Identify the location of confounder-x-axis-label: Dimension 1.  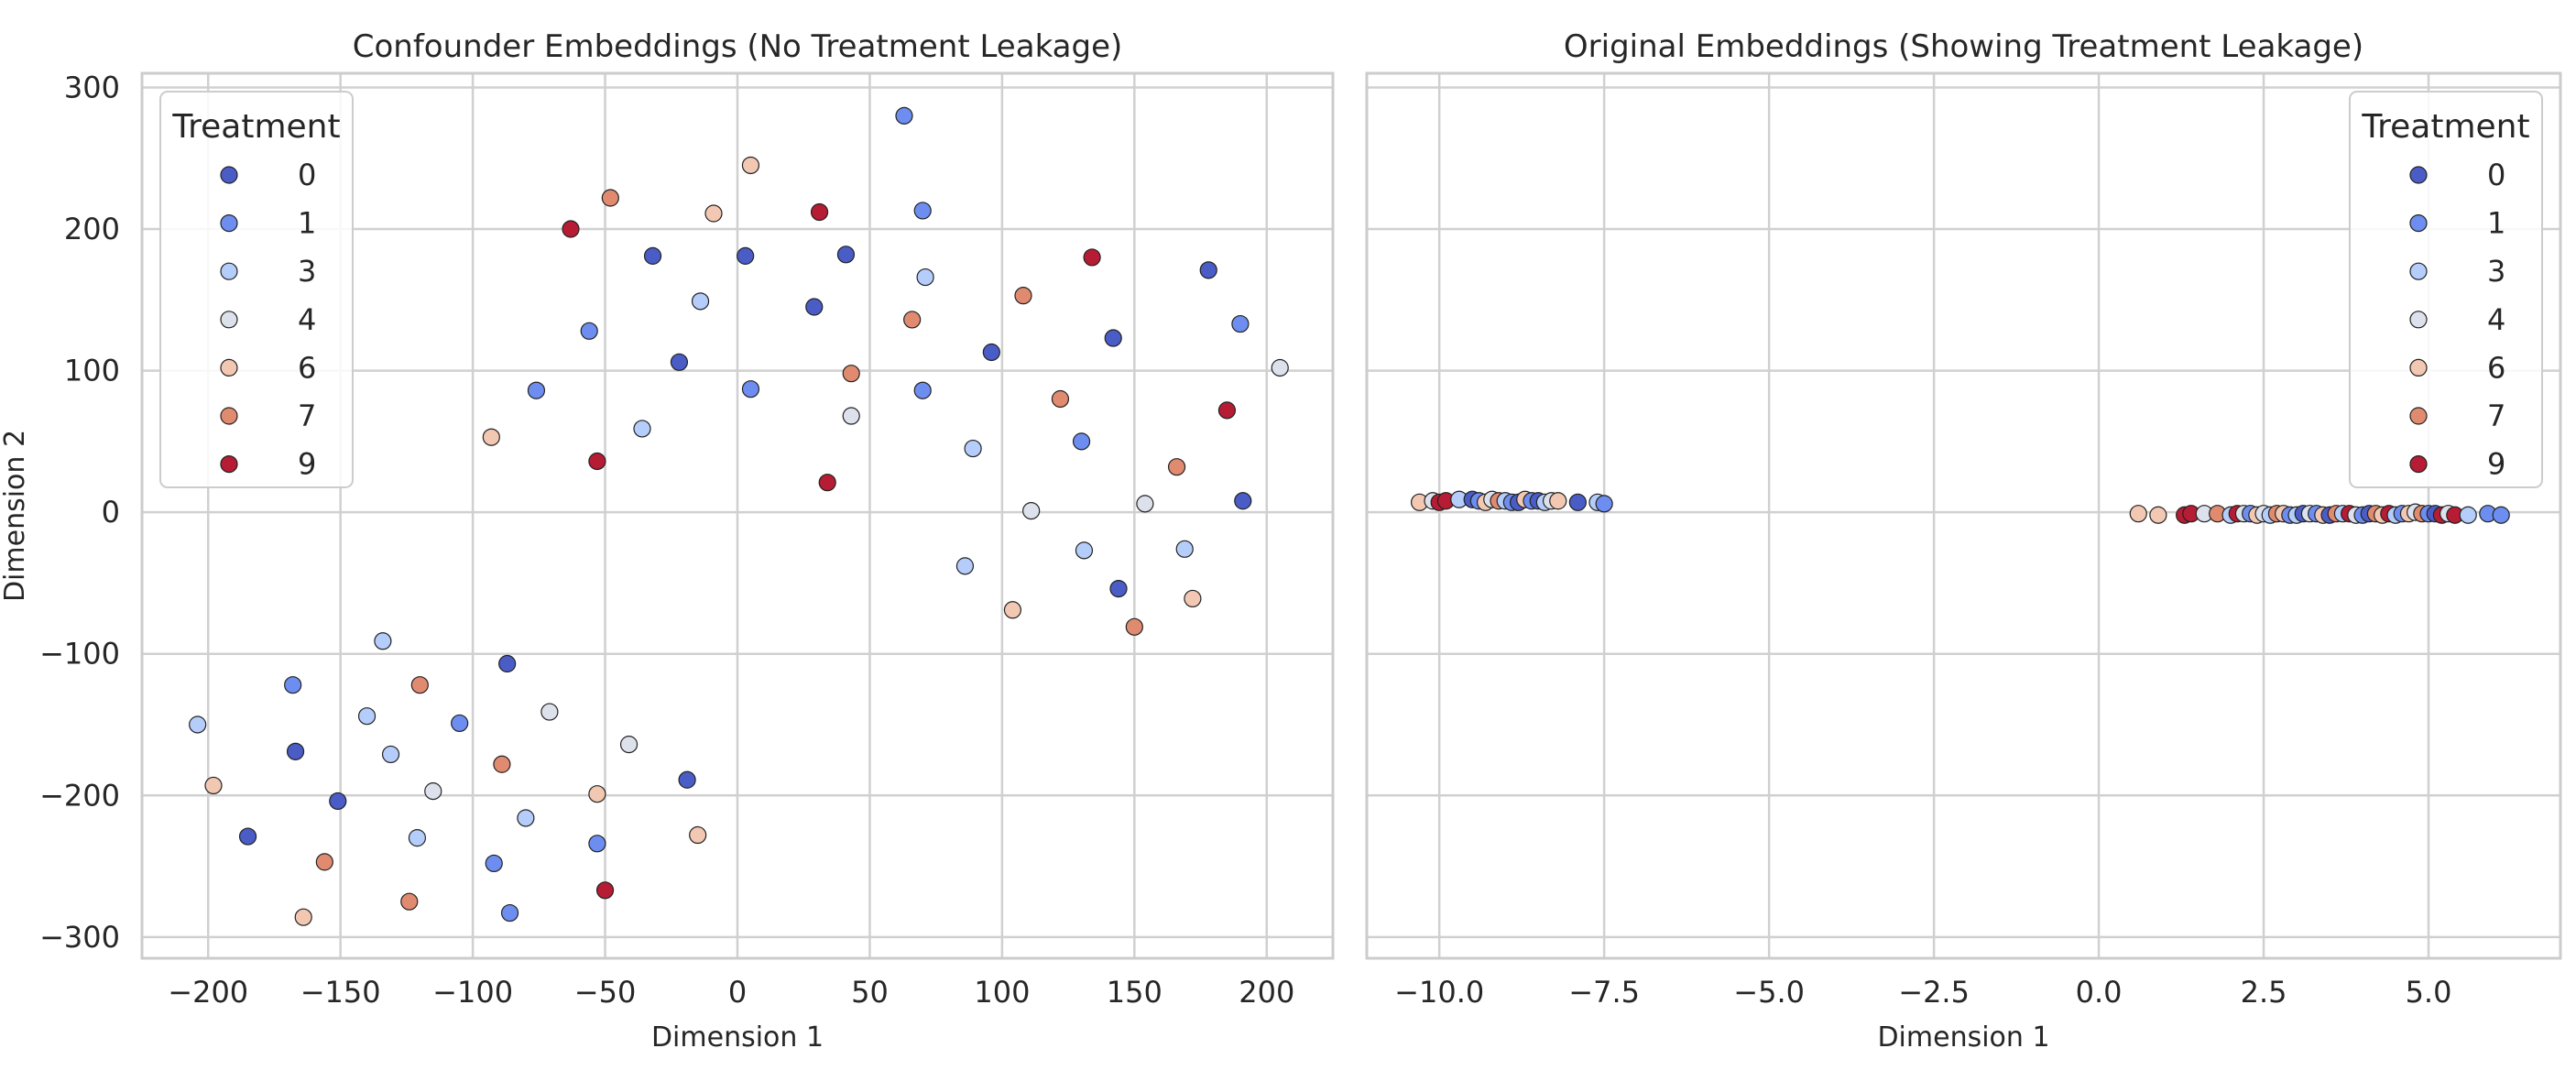
(738, 1037).